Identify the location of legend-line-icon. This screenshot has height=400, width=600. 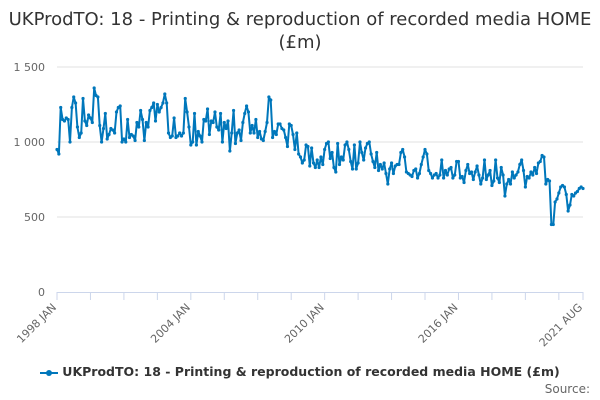
(49, 372).